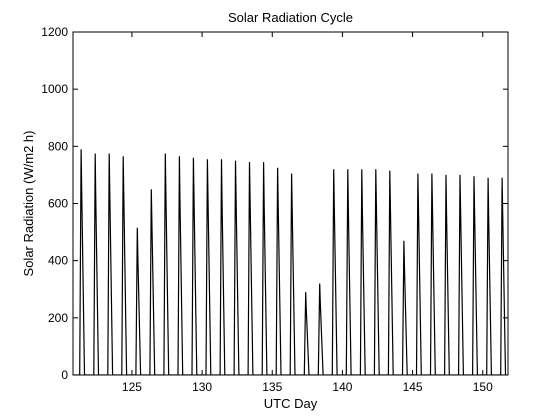 Image resolution: width=560 pixels, height=420 pixels. Describe the element at coordinates (64, 375) in the screenshot. I see `y-tick-label: 0` at that location.